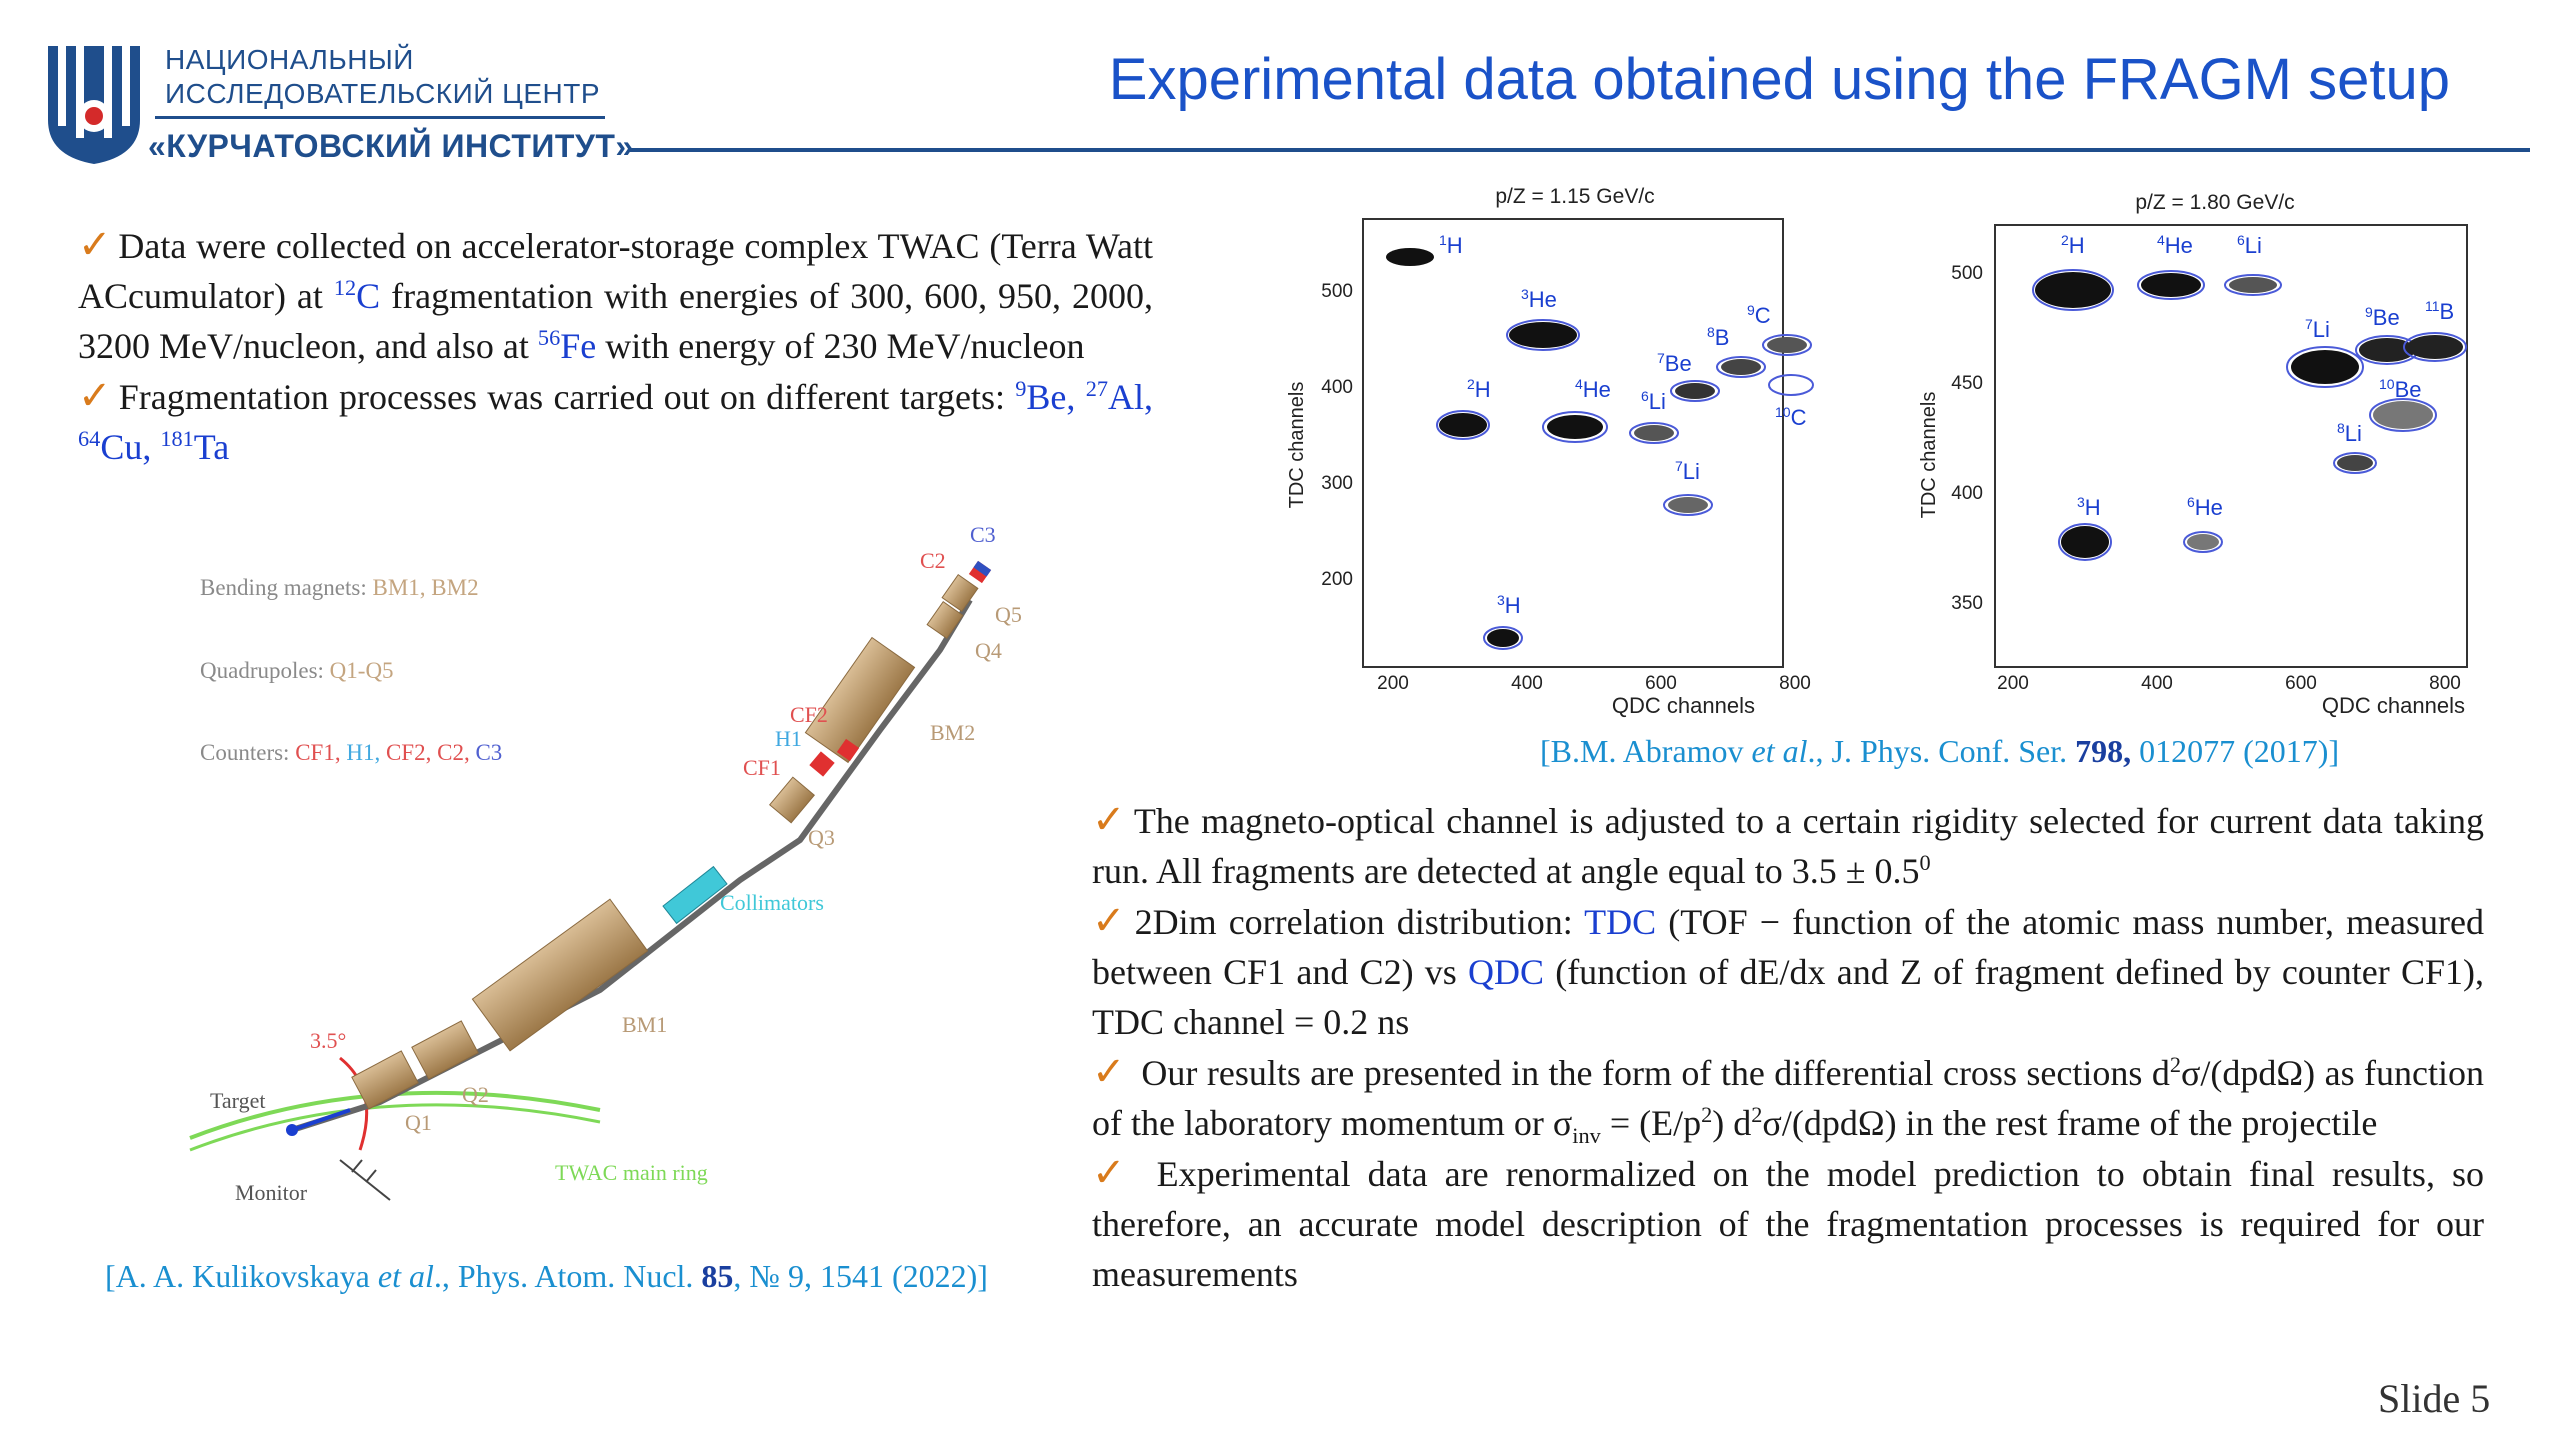 The image size is (2560, 1440). Describe the element at coordinates (822, 764) in the screenshot. I see `counter-cf1` at that location.